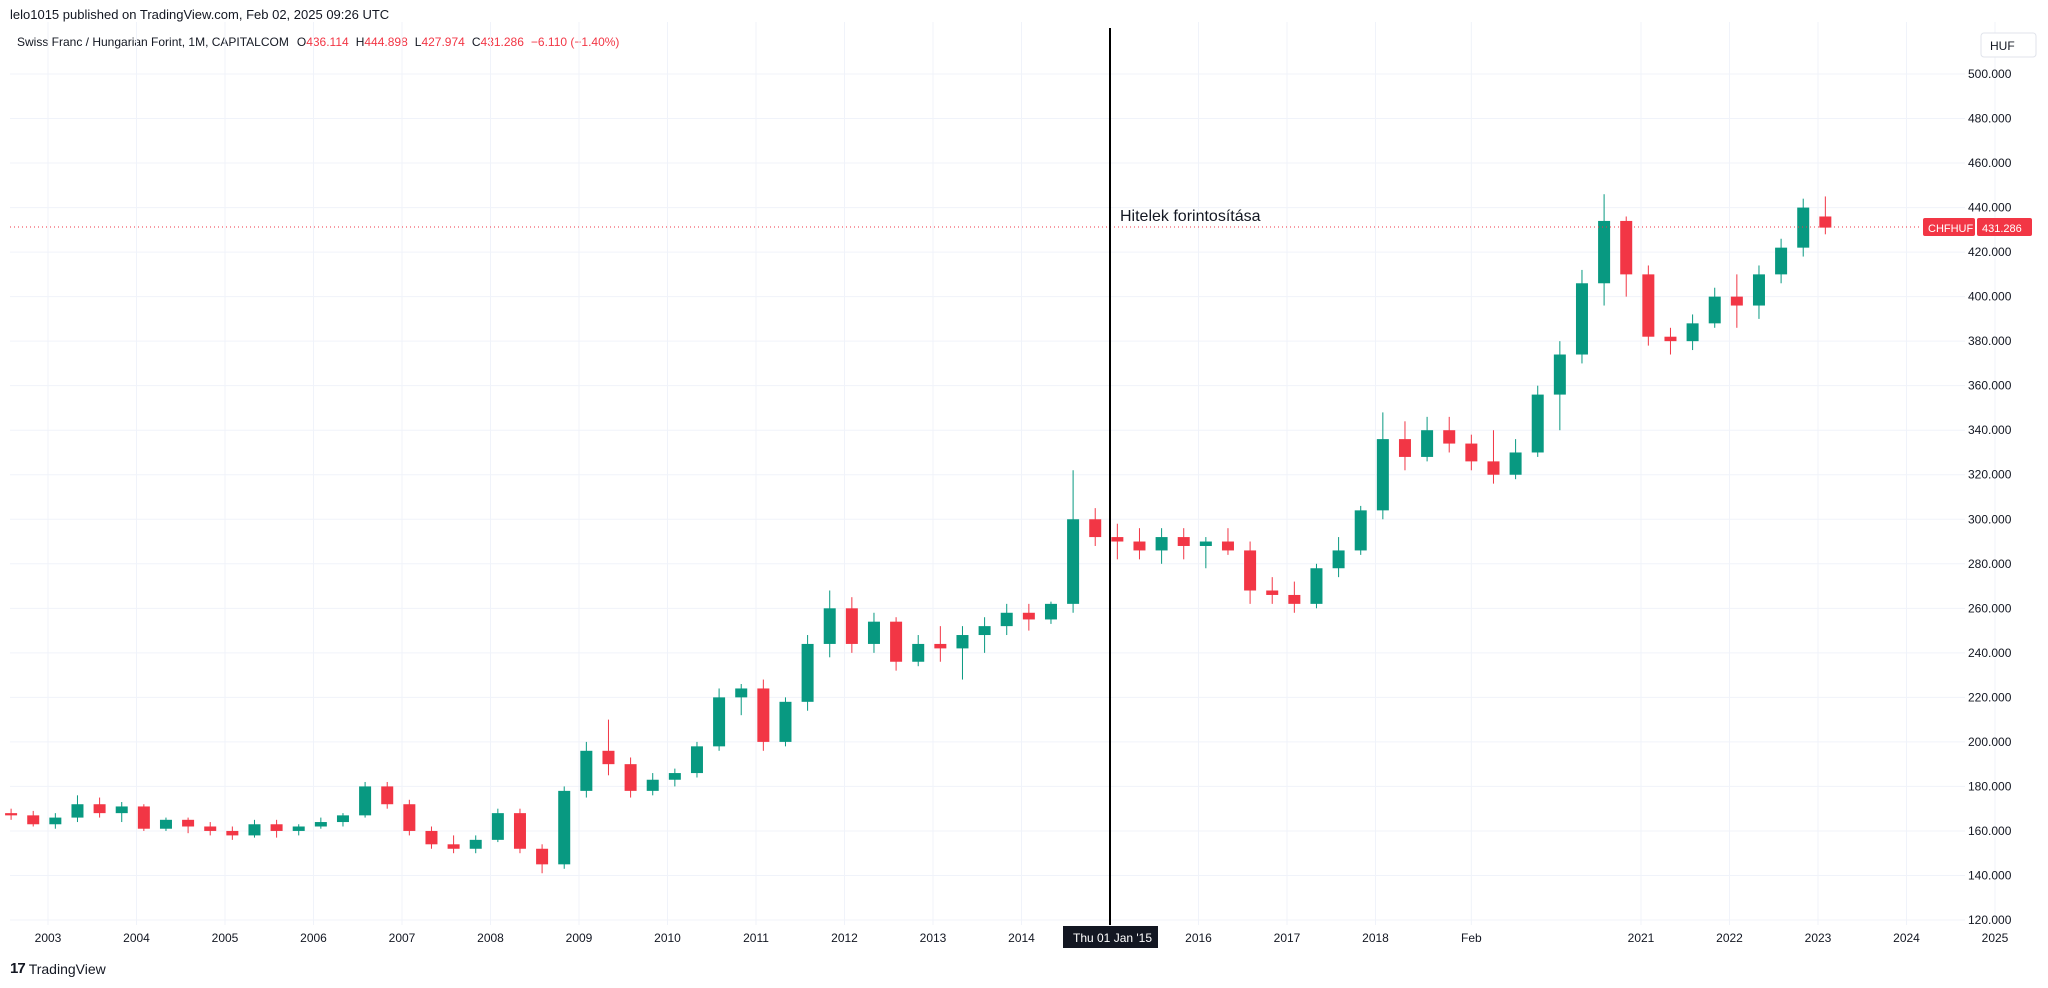  What do you see at coordinates (1471, 938) in the screenshot?
I see `time-tick-label: Feb` at bounding box center [1471, 938].